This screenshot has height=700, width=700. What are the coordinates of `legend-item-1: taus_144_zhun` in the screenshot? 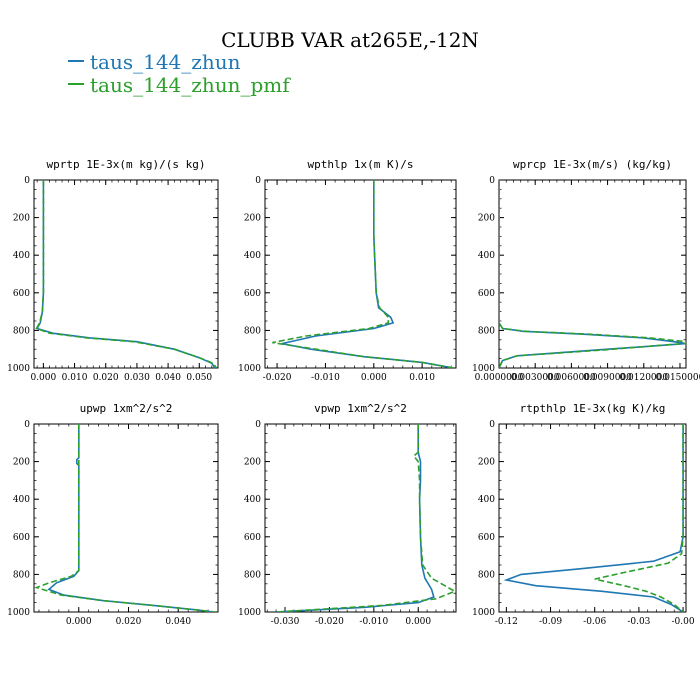 It's located at (154, 62).